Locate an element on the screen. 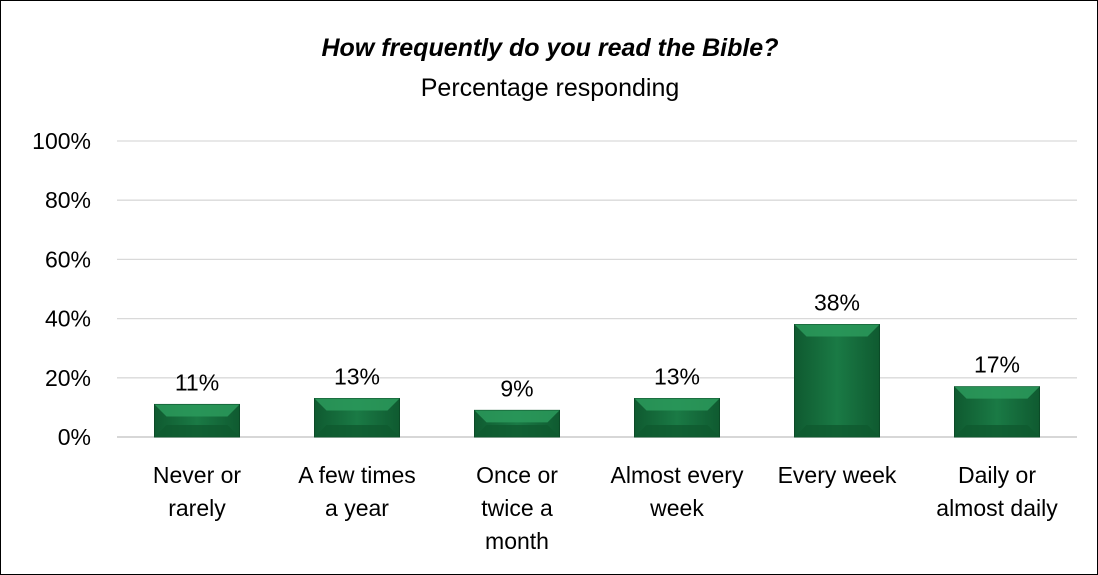 The width and height of the screenshot is (1098, 575). x-tick-label-line: month is located at coordinates (517, 541).